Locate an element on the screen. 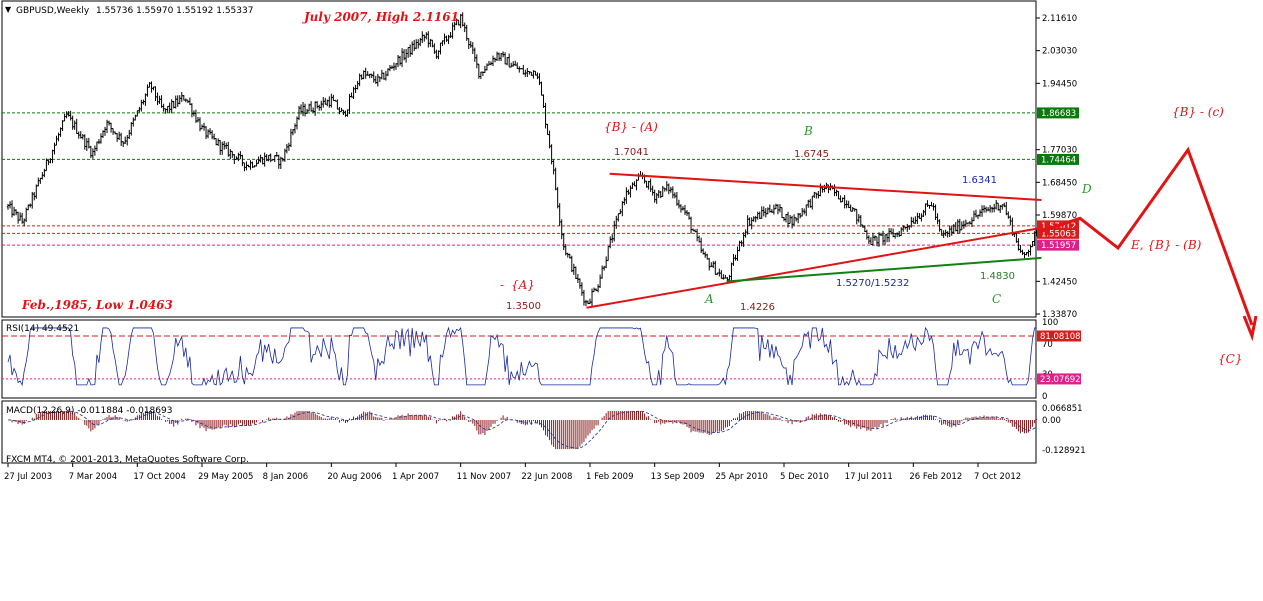 This screenshot has height=601, width=1263. x-tick-label: 26 Feb 2012 is located at coordinates (935, 477).